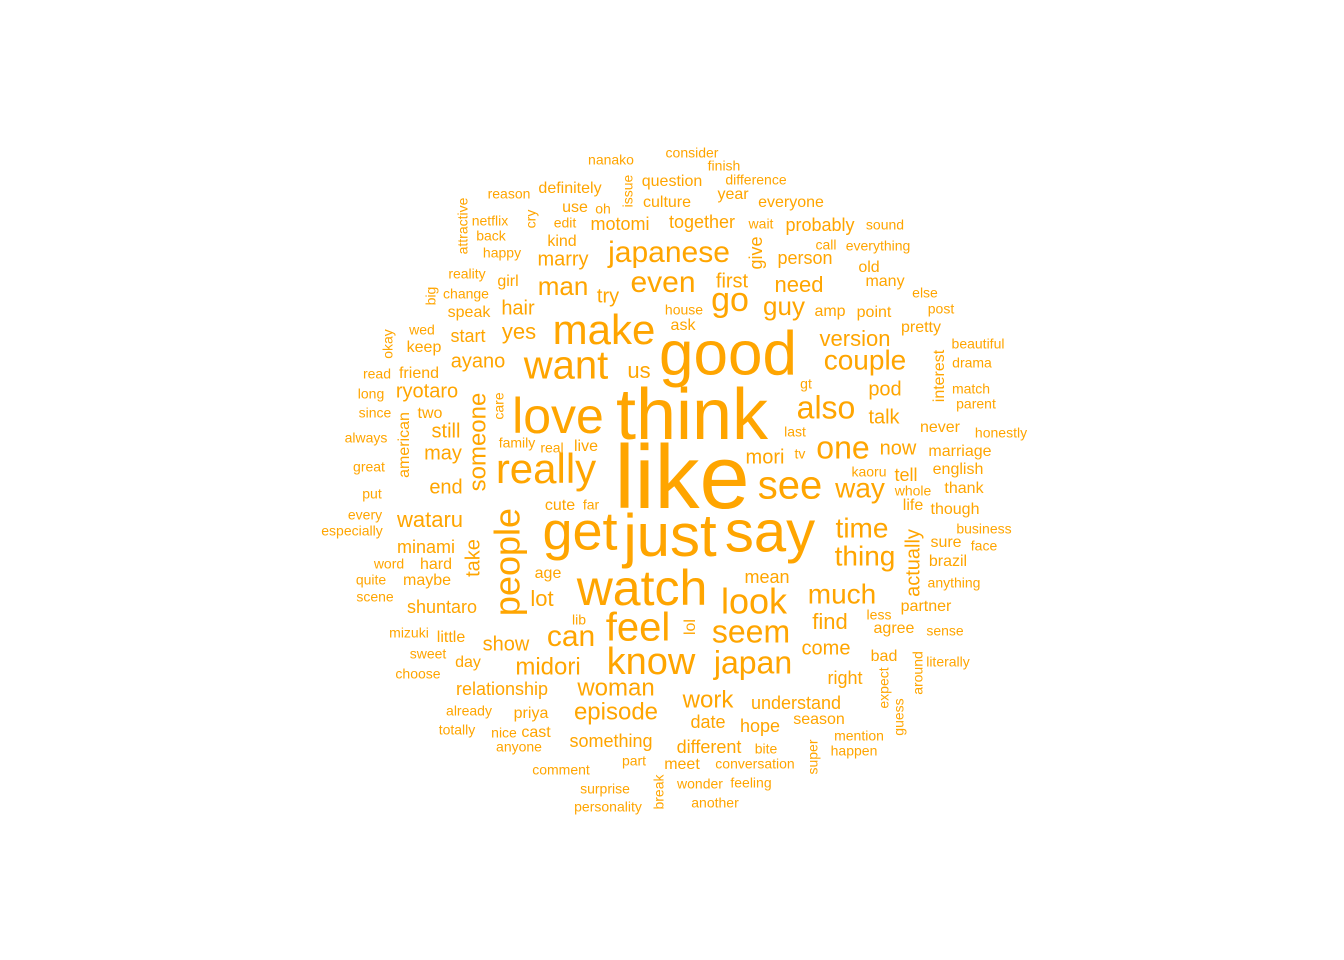 This screenshot has width=1344, height=960. What do you see at coordinates (429, 519) in the screenshot?
I see `cloud-word-wataru: wataru` at bounding box center [429, 519].